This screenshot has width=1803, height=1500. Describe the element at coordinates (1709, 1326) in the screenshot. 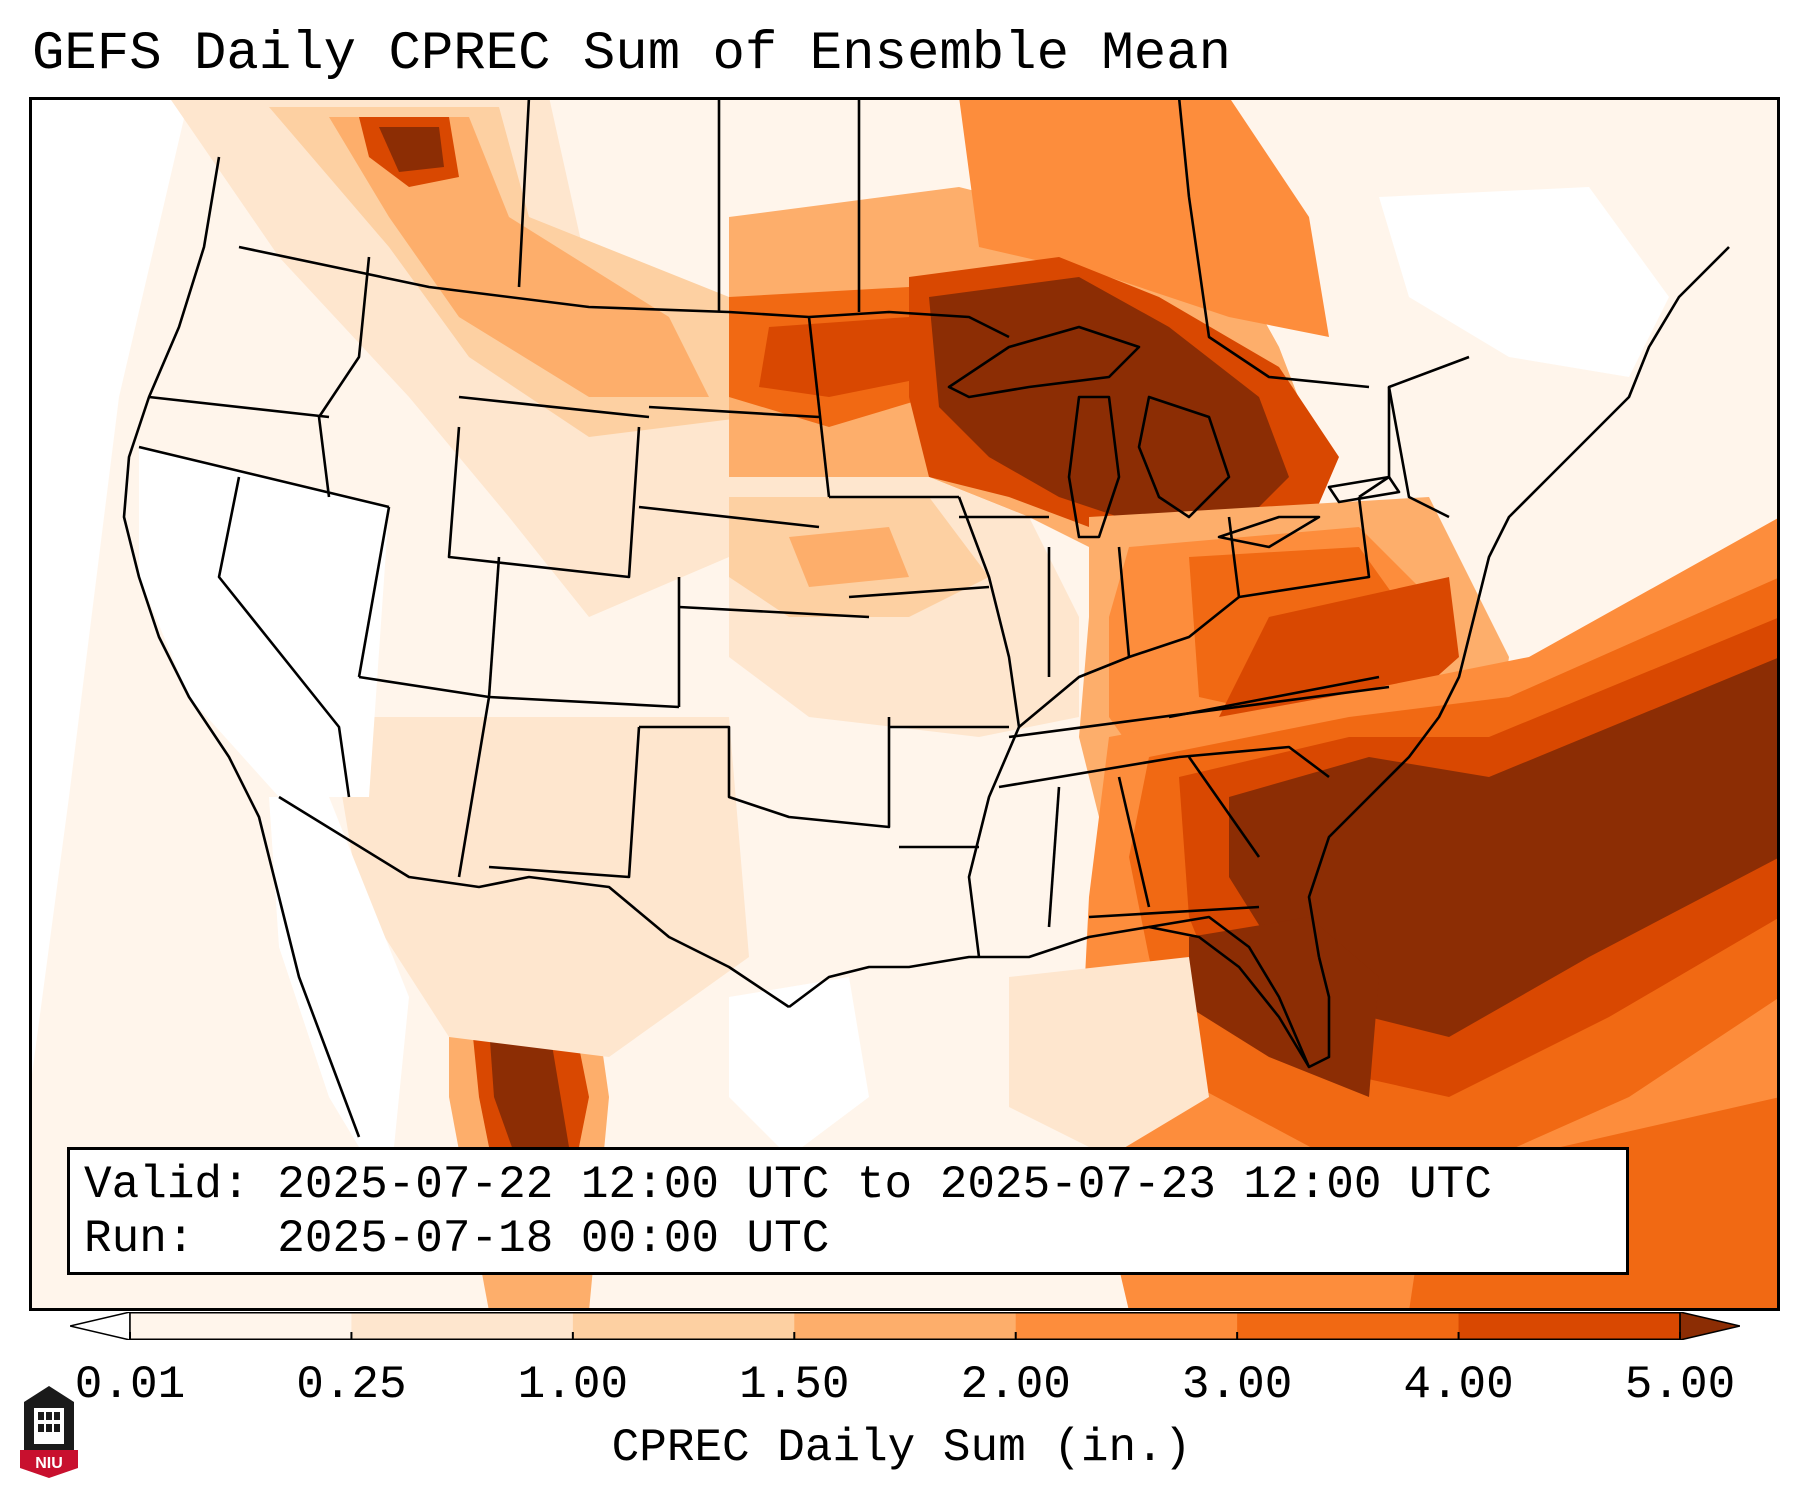

I see `colorbar-over-arrow` at that location.